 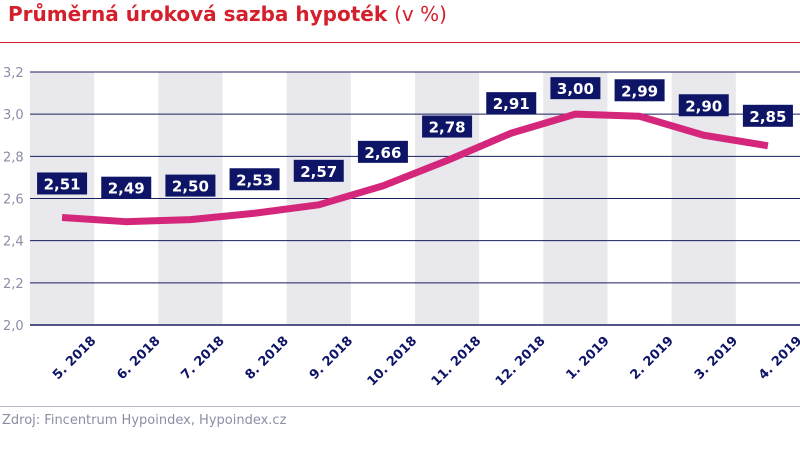 I want to click on data-label: 2,53, so click(x=254, y=180).